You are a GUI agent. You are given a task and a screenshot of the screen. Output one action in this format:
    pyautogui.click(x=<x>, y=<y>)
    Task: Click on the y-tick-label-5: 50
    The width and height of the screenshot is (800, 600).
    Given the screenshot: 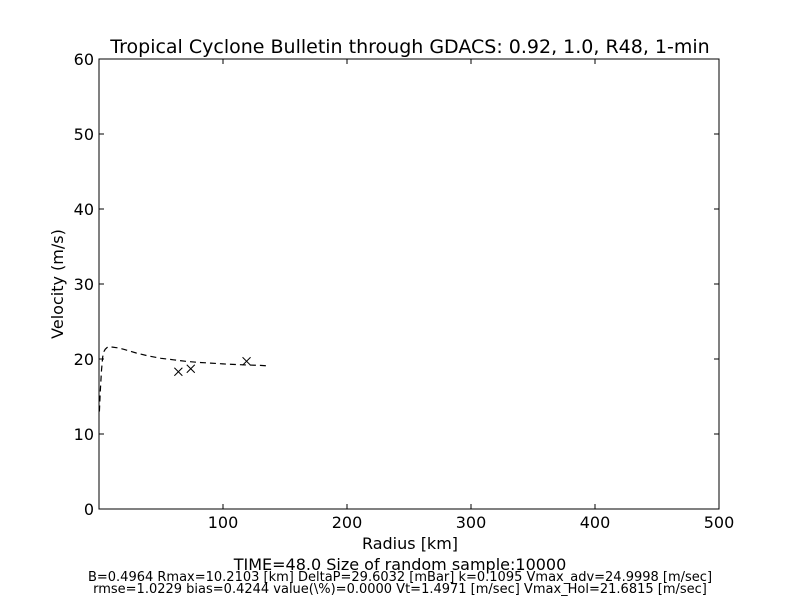 What is the action you would take?
    pyautogui.click(x=84, y=134)
    